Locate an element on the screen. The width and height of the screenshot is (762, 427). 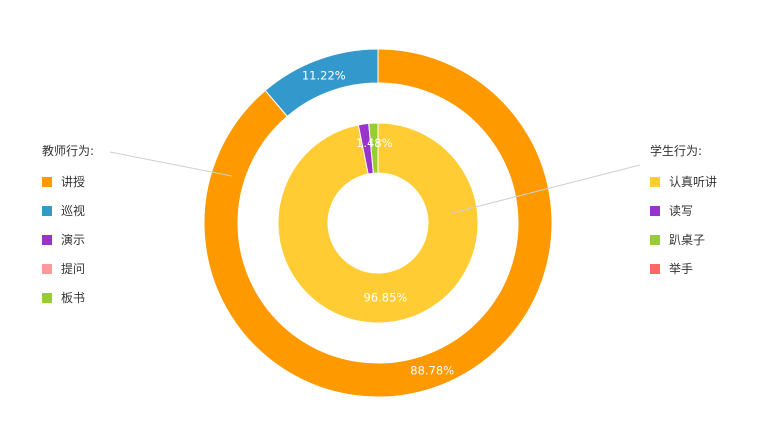
legend-leader-lines is located at coordinates (375, 182).